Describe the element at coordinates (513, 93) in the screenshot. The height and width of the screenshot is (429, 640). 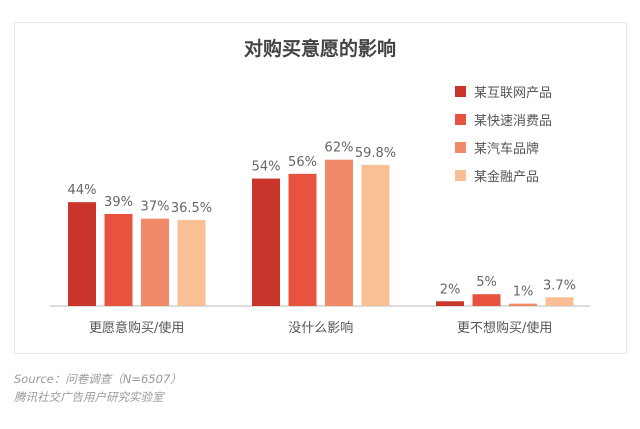
I see `legend-label: 某互联网产品` at that location.